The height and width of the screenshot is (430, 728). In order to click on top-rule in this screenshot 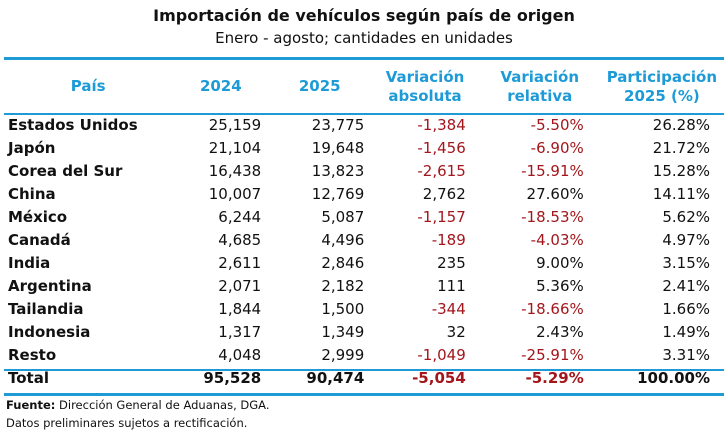, I will do `click(364, 58)`.